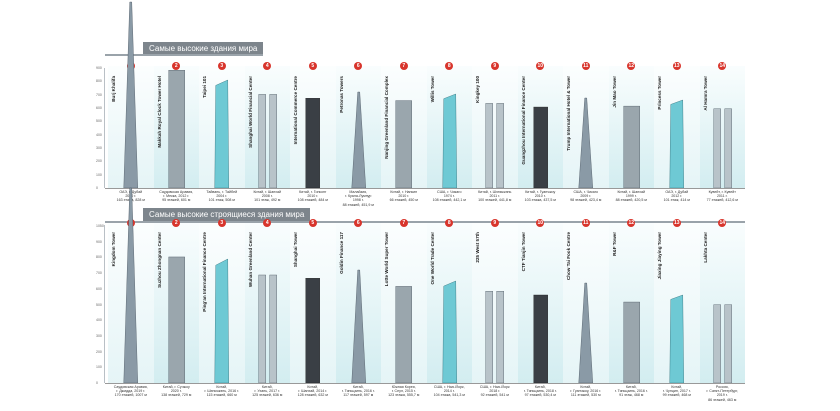 The image size is (840, 411). What do you see at coordinates (586, 391) in the screenshot?
I see `caption-line: г. Гуанчжоу, 2016 г.` at bounding box center [586, 391].